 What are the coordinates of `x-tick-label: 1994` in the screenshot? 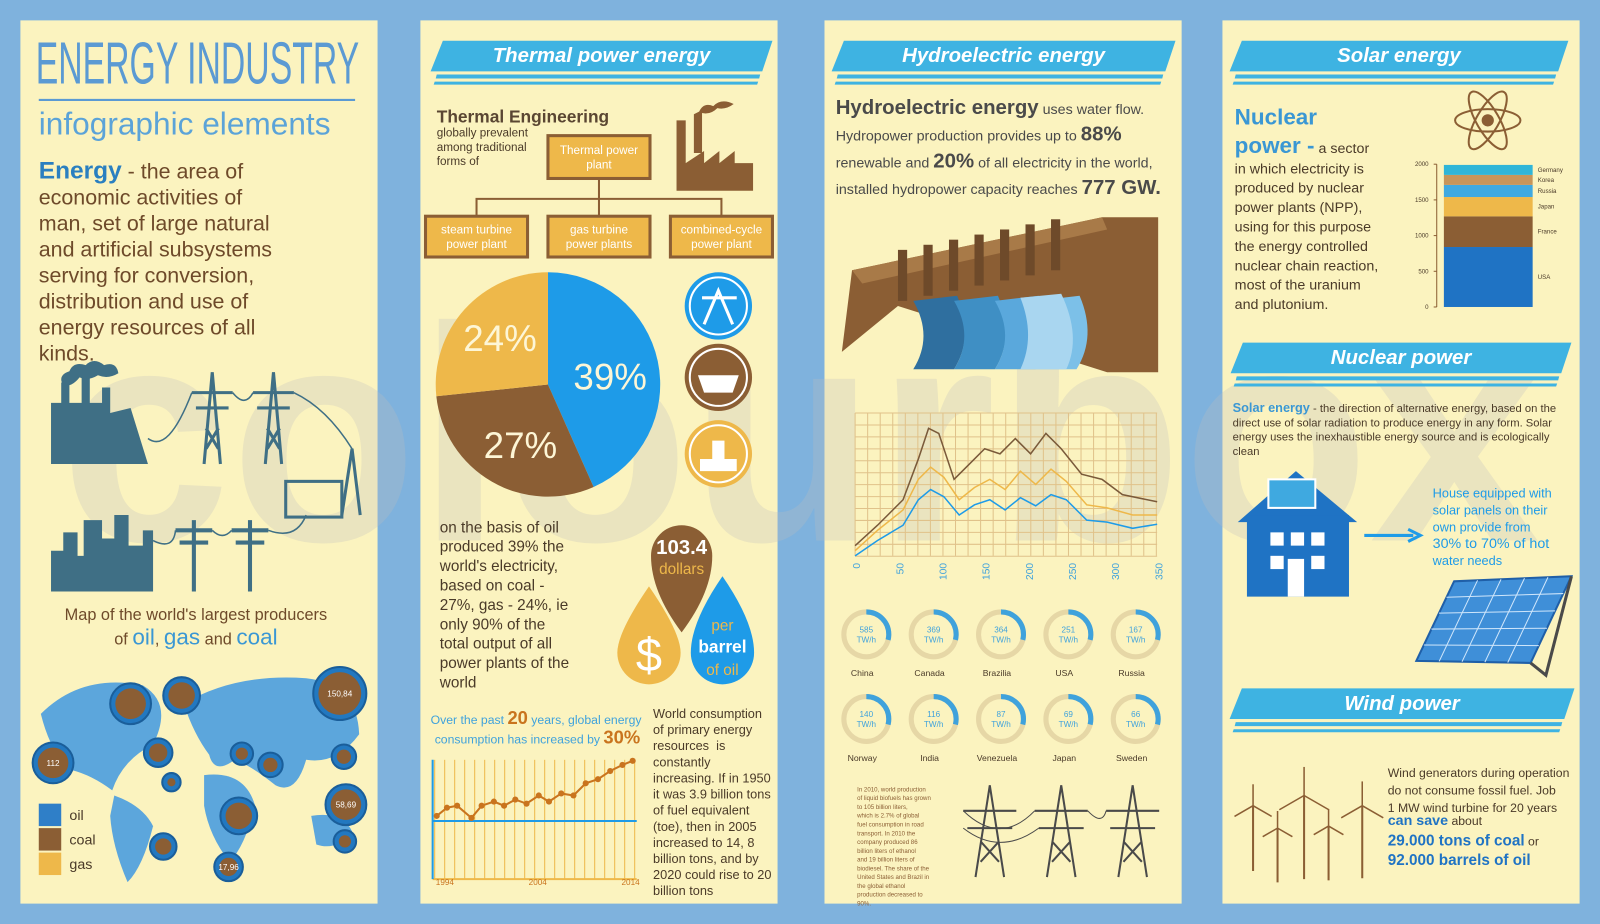 It's located at (445, 882).